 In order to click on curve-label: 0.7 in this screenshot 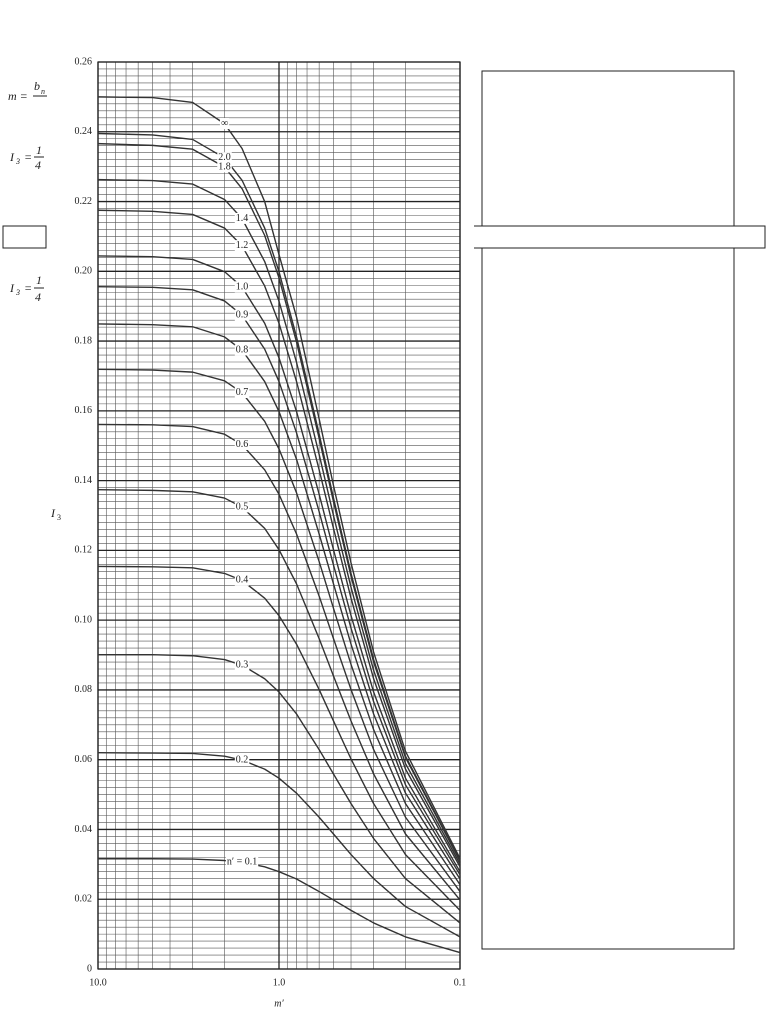, I will do `click(242, 392)`.